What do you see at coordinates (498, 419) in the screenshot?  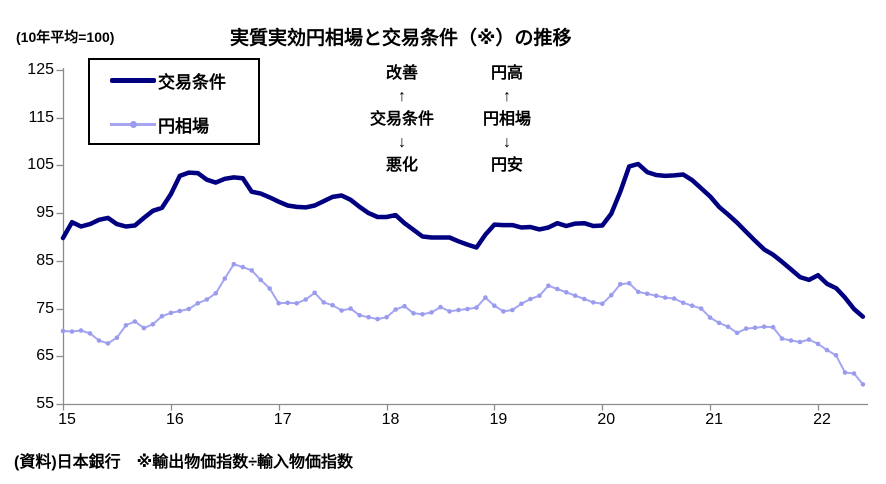 I see `x-tick-label: 19` at bounding box center [498, 419].